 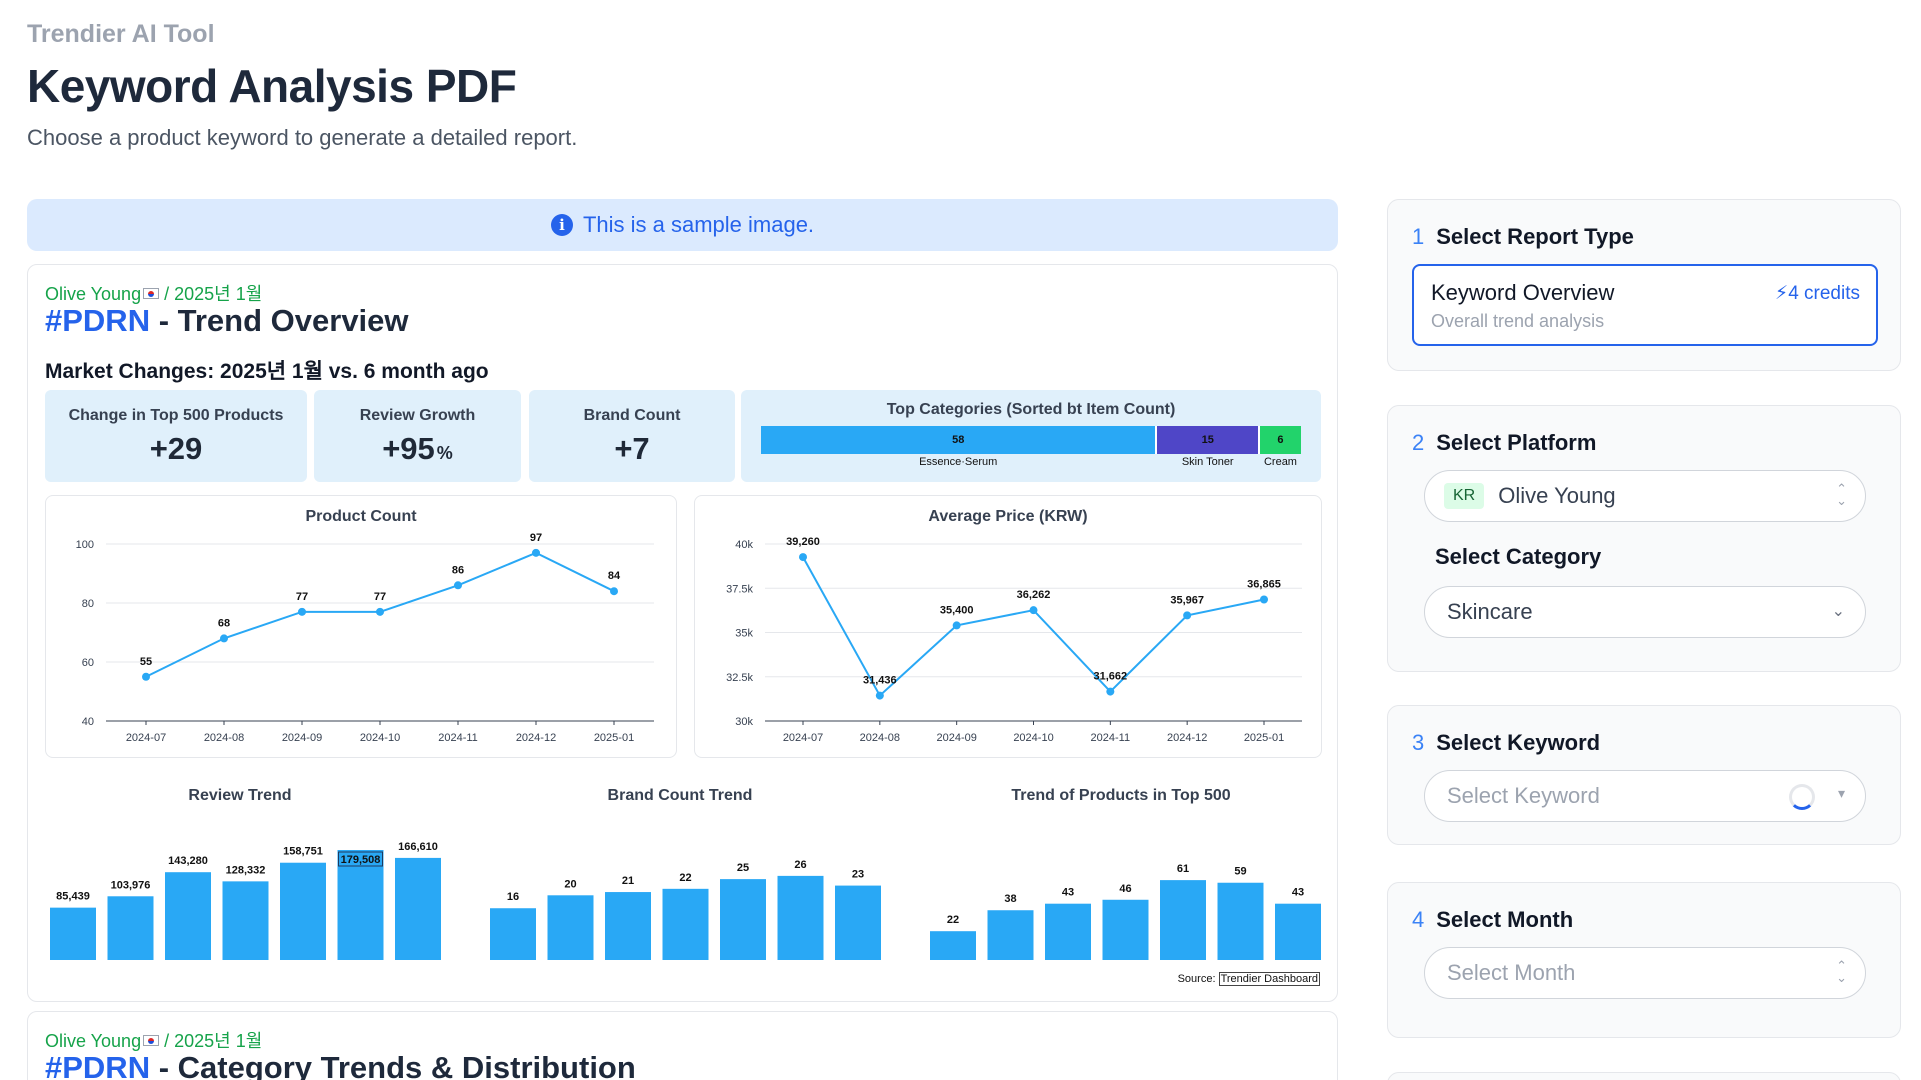 I want to click on info-icon: i, so click(x=561, y=225).